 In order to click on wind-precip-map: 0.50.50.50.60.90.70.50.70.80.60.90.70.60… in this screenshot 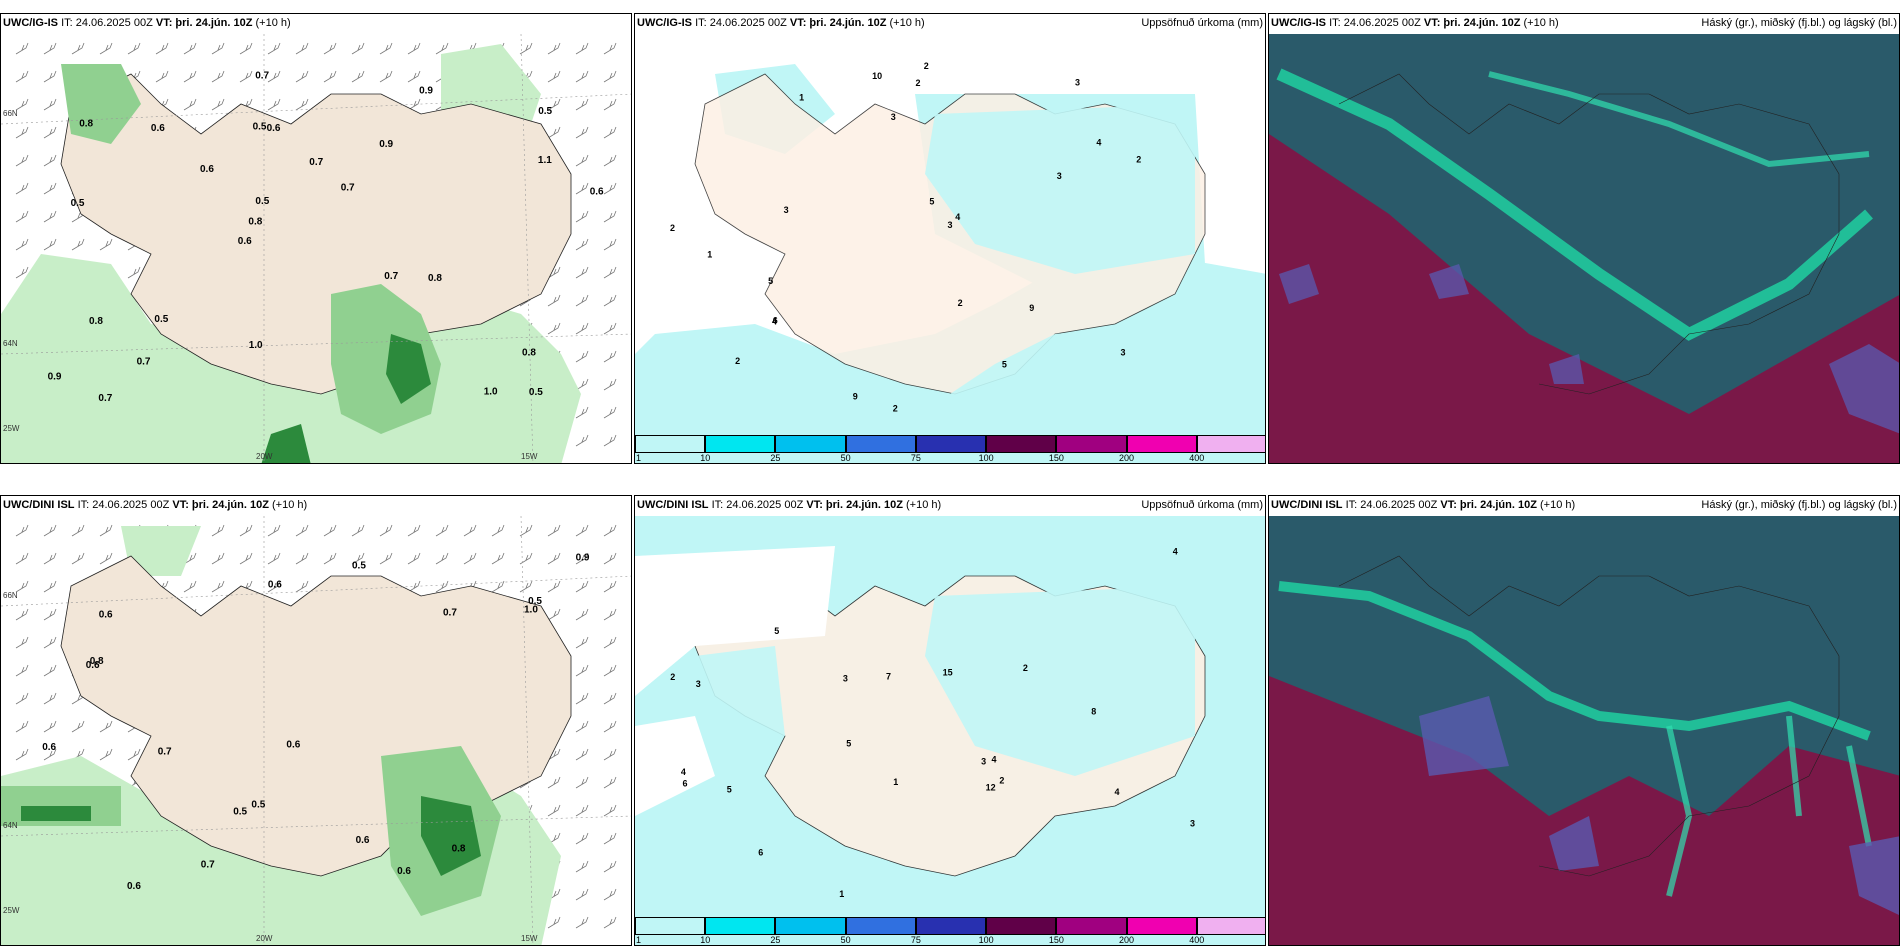, I will do `click(316, 248)`.